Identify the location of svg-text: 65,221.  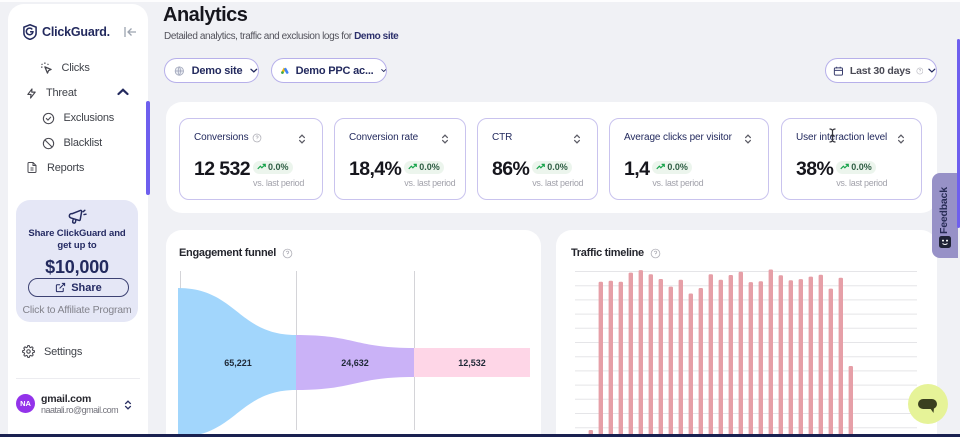
(238, 363).